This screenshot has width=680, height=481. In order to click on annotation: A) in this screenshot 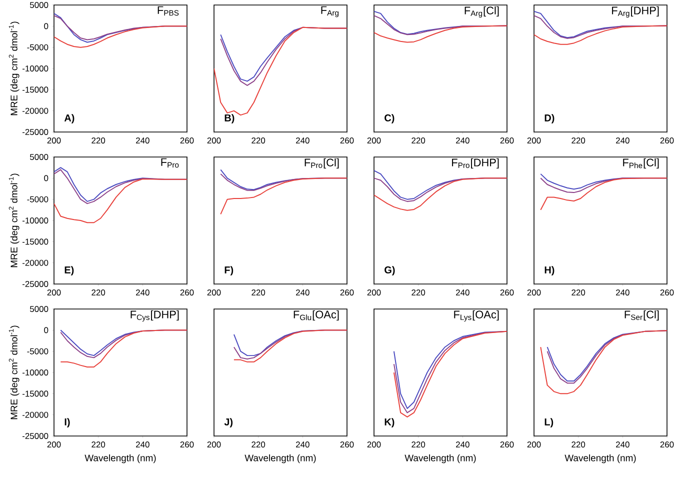, I will do `click(69, 119)`.